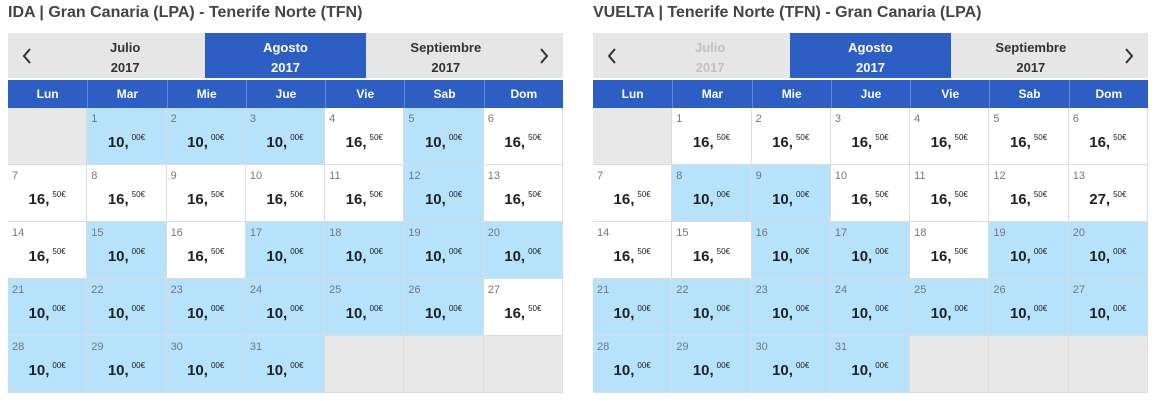 The image size is (1158, 401). What do you see at coordinates (206, 136) in the screenshot?
I see `day-cell: 2 10, 00€` at bounding box center [206, 136].